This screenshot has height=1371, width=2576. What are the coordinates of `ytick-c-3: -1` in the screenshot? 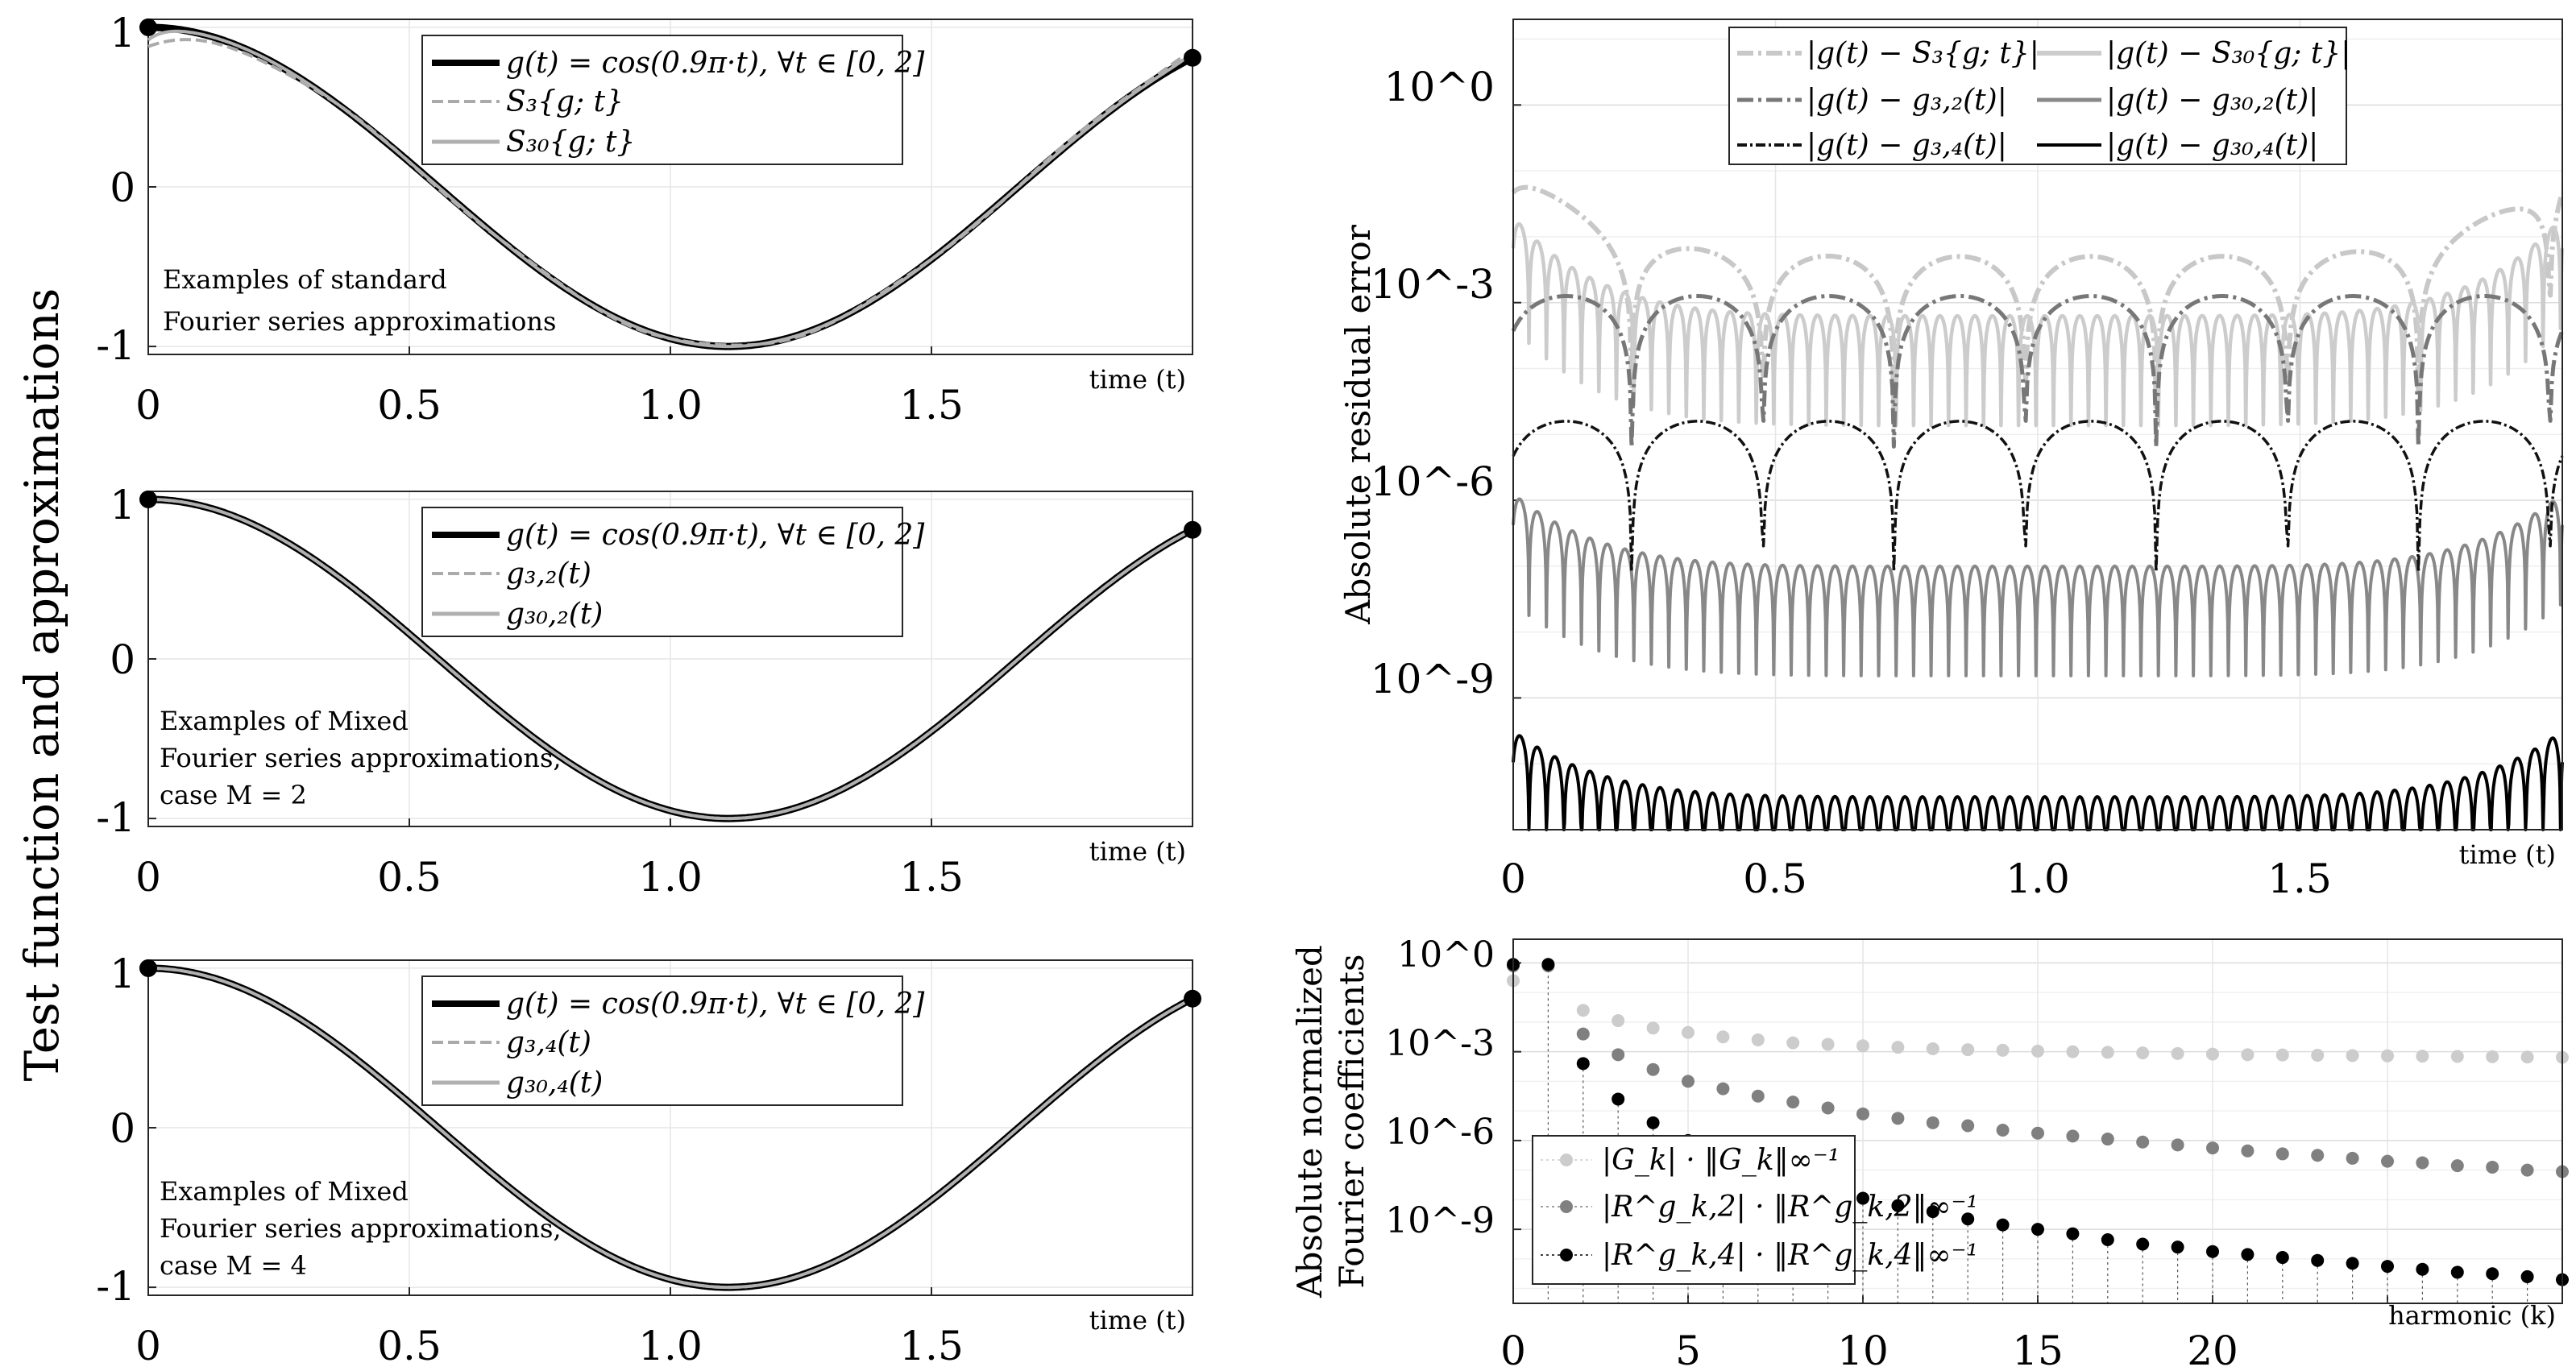 It's located at (115, 1286).